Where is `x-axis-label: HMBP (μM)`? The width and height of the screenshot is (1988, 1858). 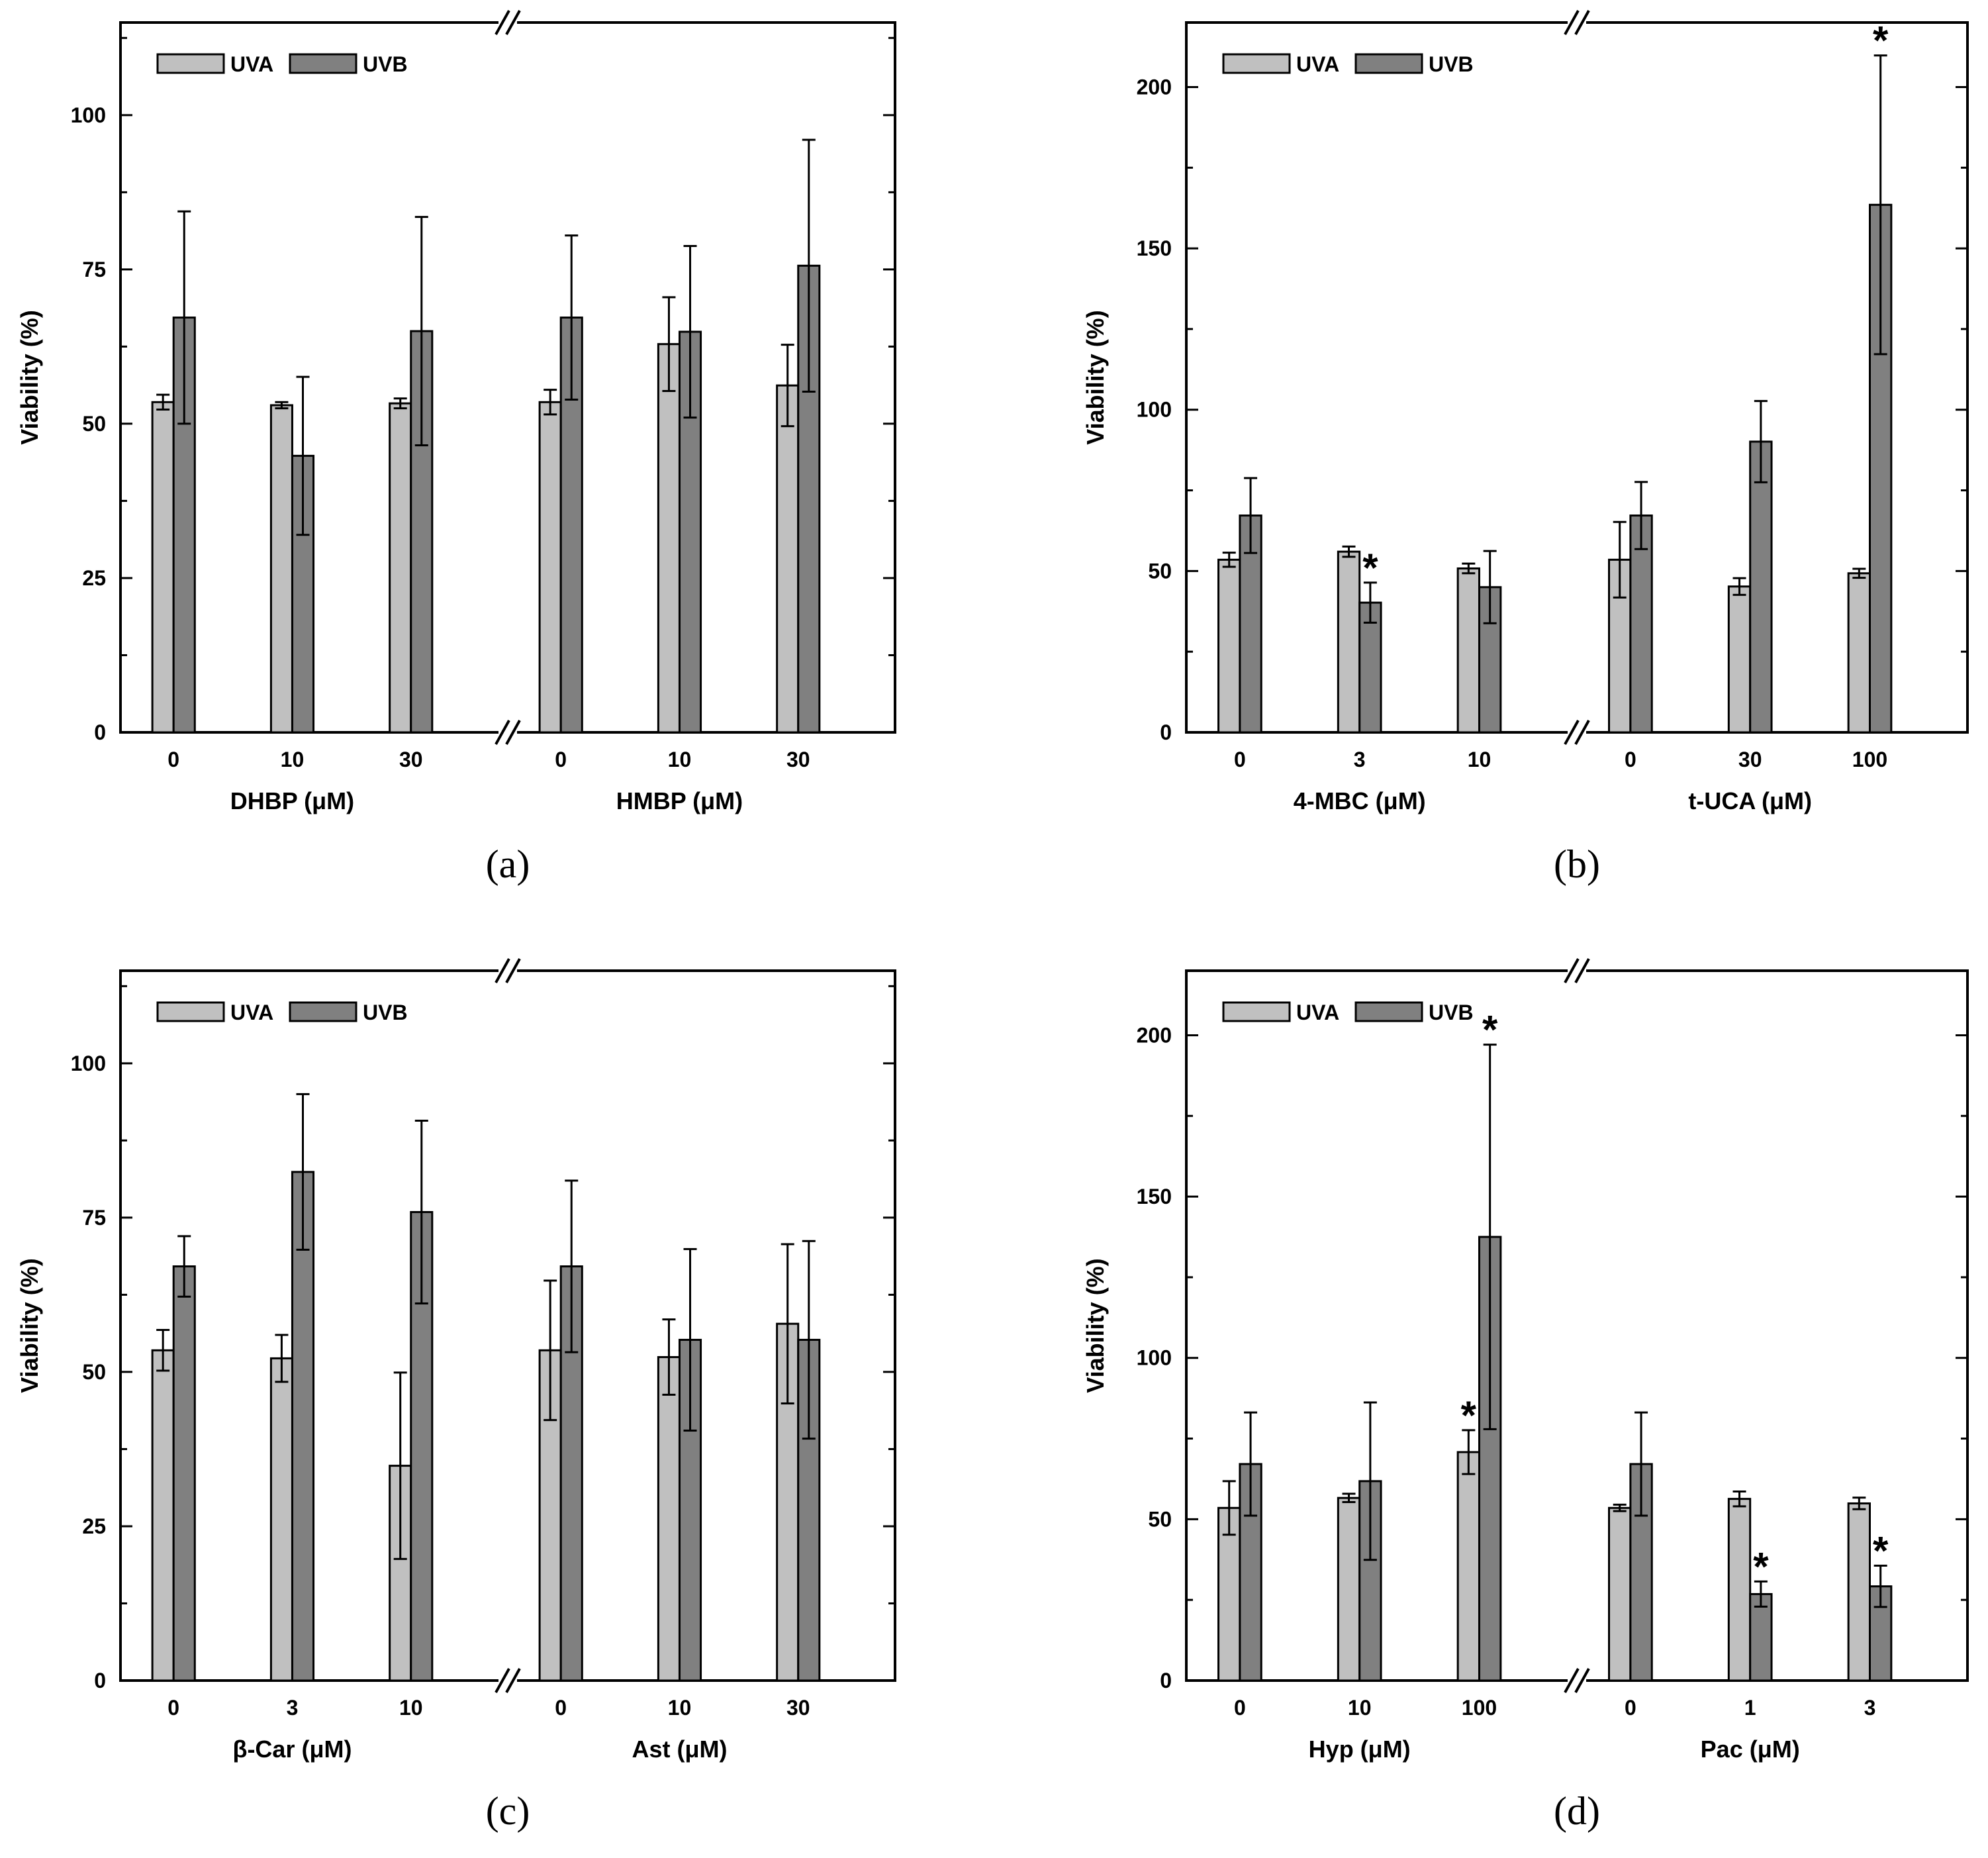
x-axis-label: HMBP (μM) is located at coordinates (679, 800).